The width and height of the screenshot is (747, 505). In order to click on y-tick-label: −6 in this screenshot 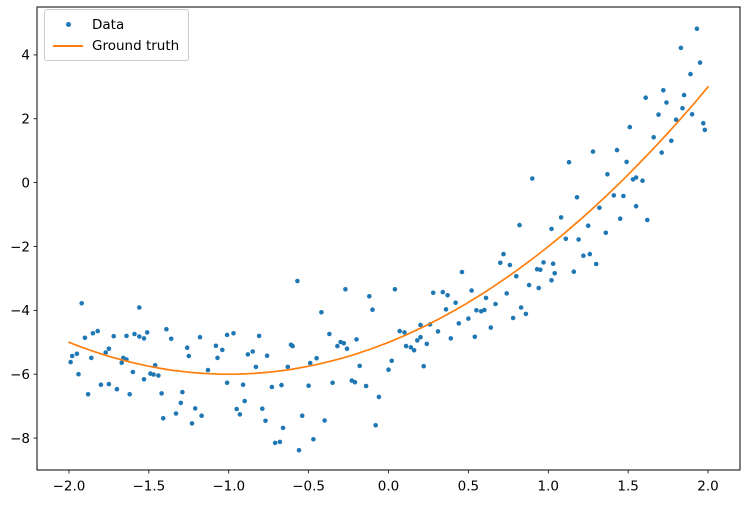, I will do `click(20, 375)`.